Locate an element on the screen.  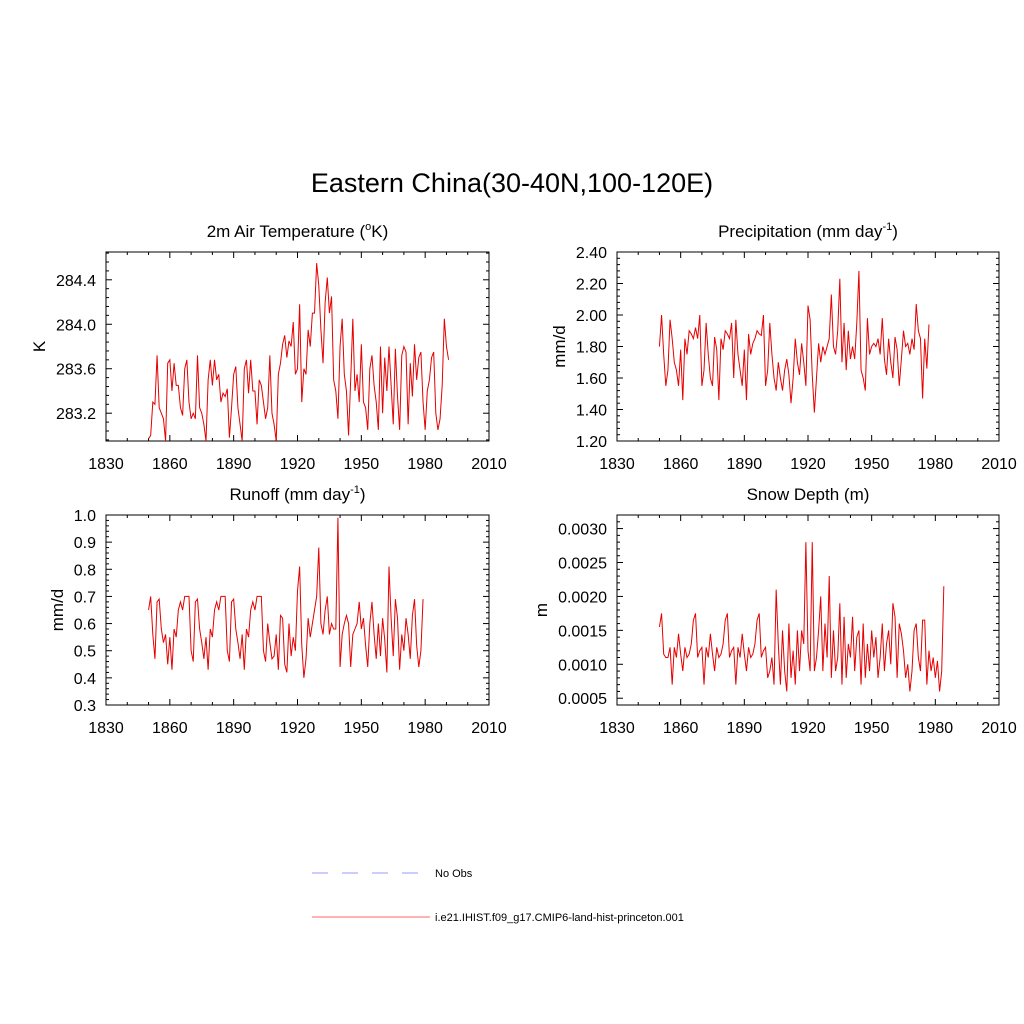
panel-title: Runoff (mm day-1) is located at coordinates (297, 494).